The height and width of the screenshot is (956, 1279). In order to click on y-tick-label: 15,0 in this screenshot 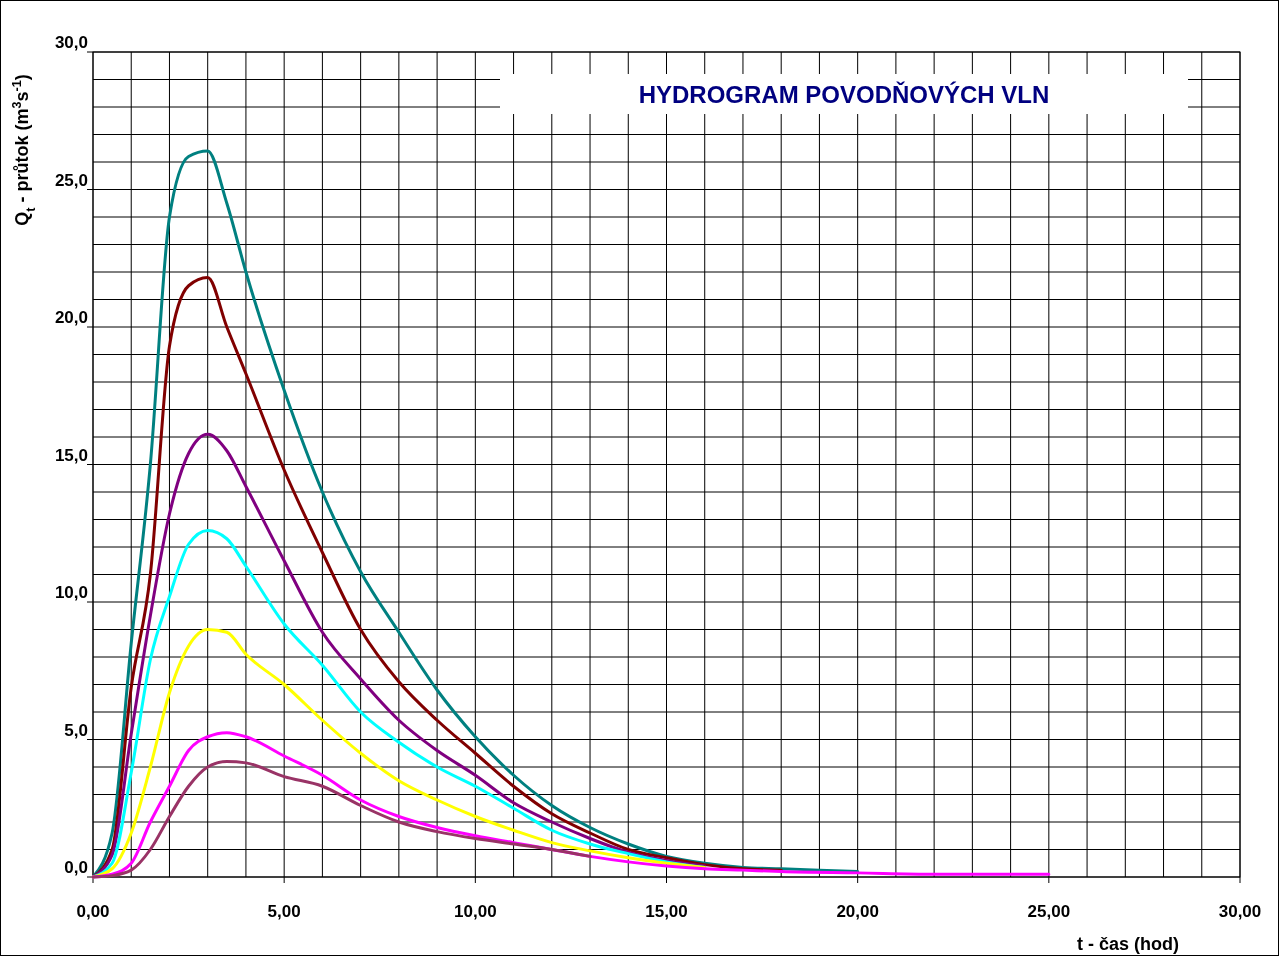, I will do `click(71, 455)`.